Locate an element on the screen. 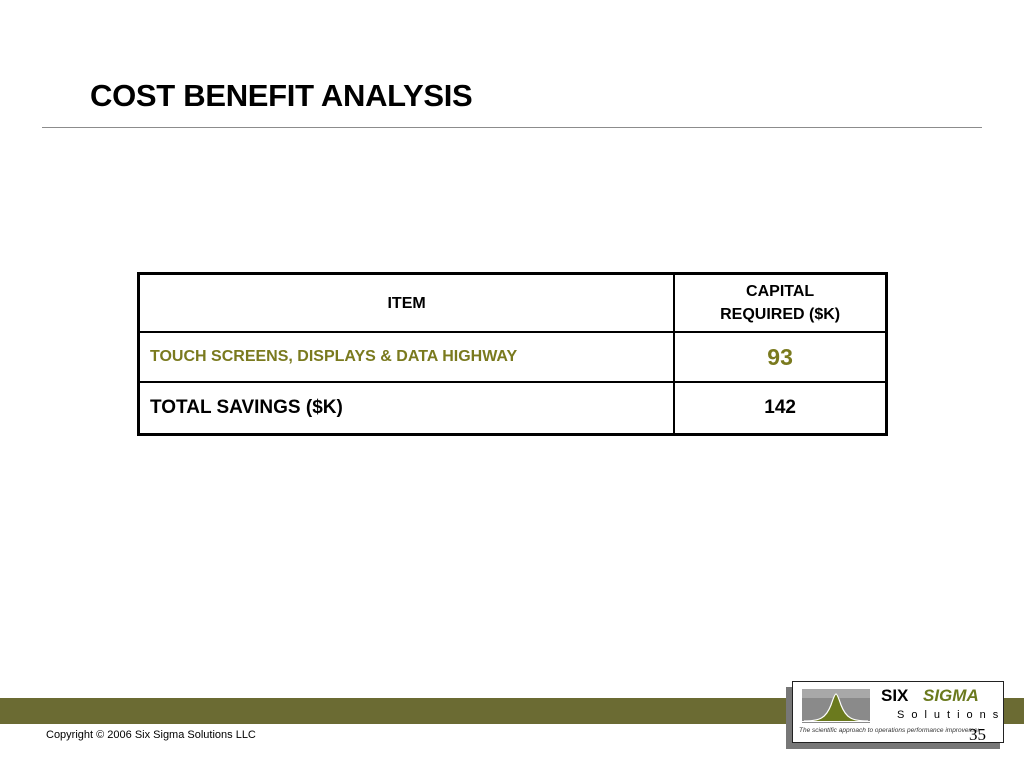 This screenshot has width=1024, height=768. total-value-cell: 142 is located at coordinates (780, 408).